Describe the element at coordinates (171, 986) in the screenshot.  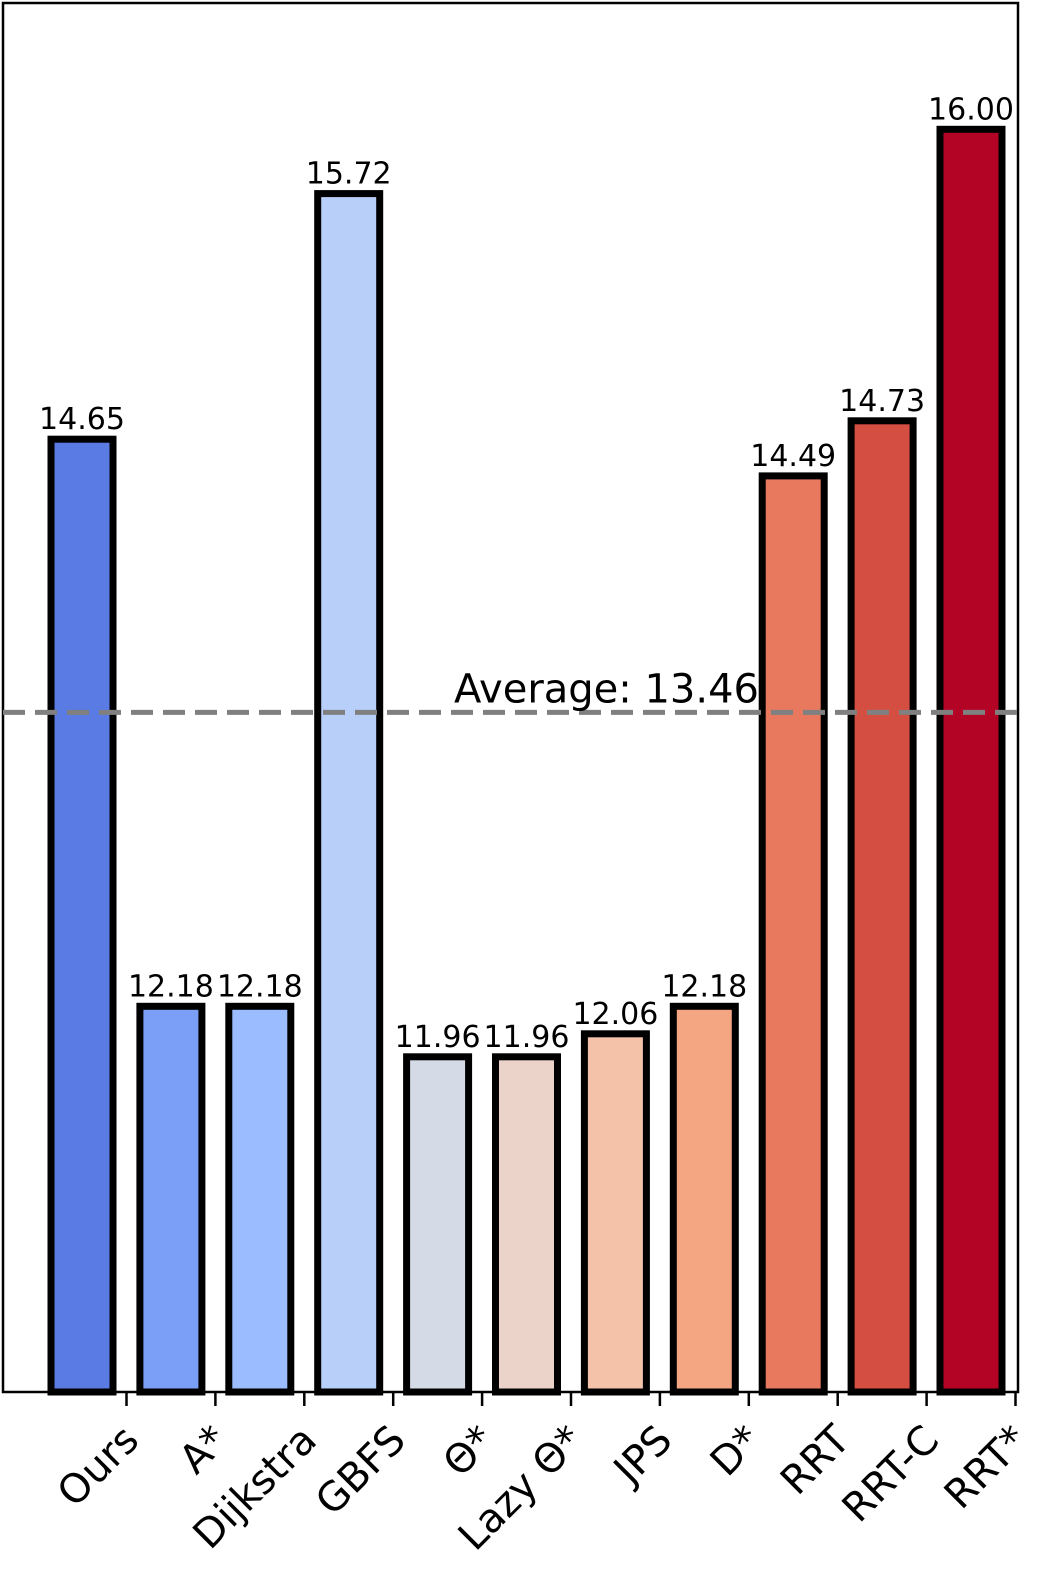
I see `data-label-a-: 12.18` at that location.